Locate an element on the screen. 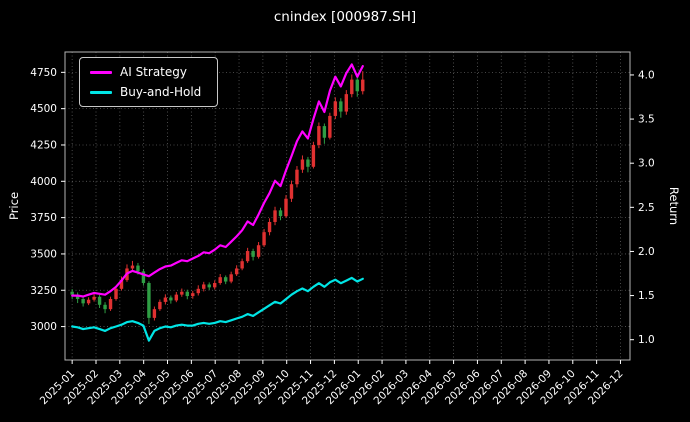 The height and width of the screenshot is (422, 690). svg-text: 1.5 is located at coordinates (646, 296).